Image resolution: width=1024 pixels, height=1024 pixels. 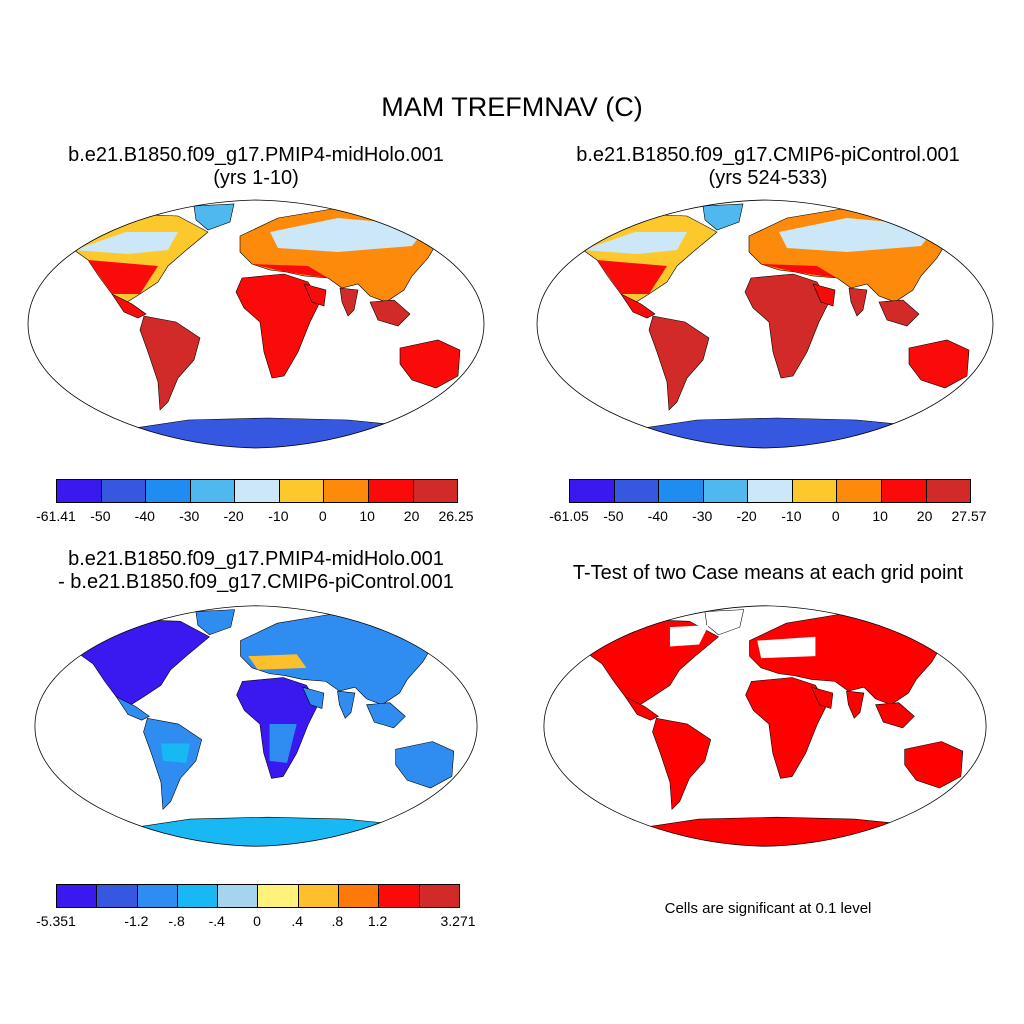 What do you see at coordinates (456, 516) in the screenshot?
I see `colorbar-tick-label: 26.25` at bounding box center [456, 516].